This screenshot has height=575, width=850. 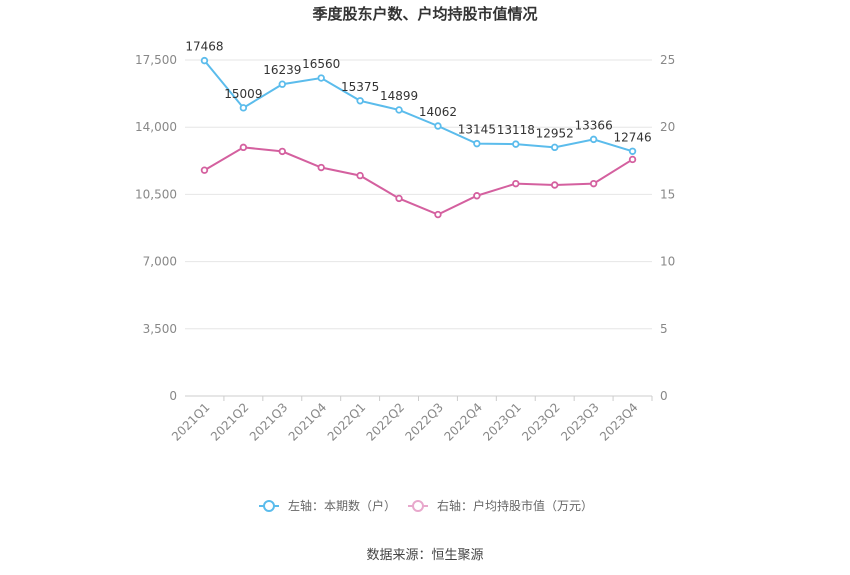 I want to click on x-axis-tick-label: 2022Q1, so click(x=347, y=422).